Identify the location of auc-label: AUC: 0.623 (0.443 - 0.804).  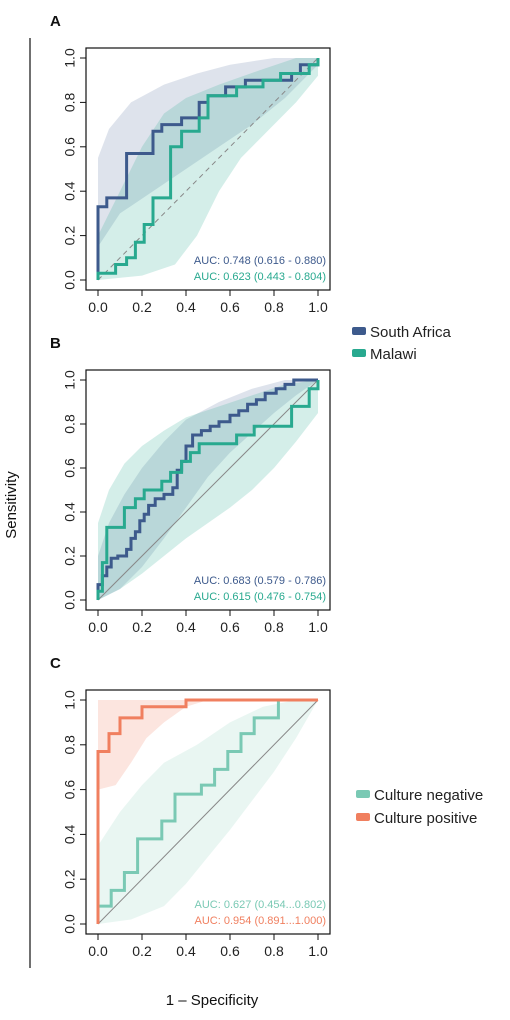
(260, 277).